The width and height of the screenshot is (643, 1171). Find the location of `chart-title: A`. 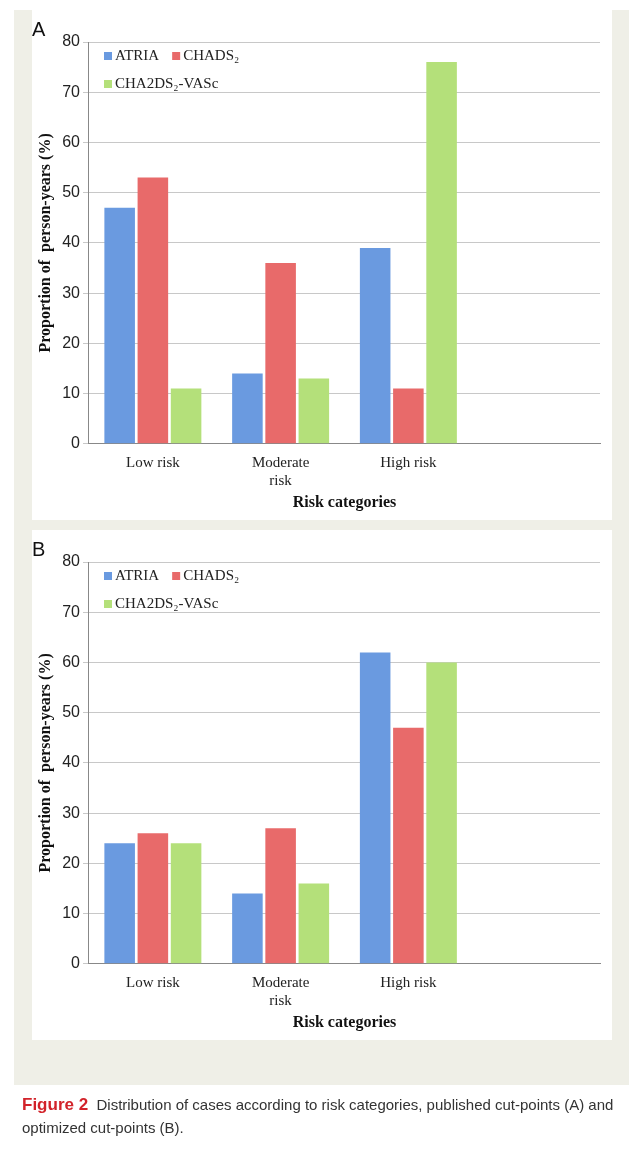

chart-title: A is located at coordinates (39, 28).